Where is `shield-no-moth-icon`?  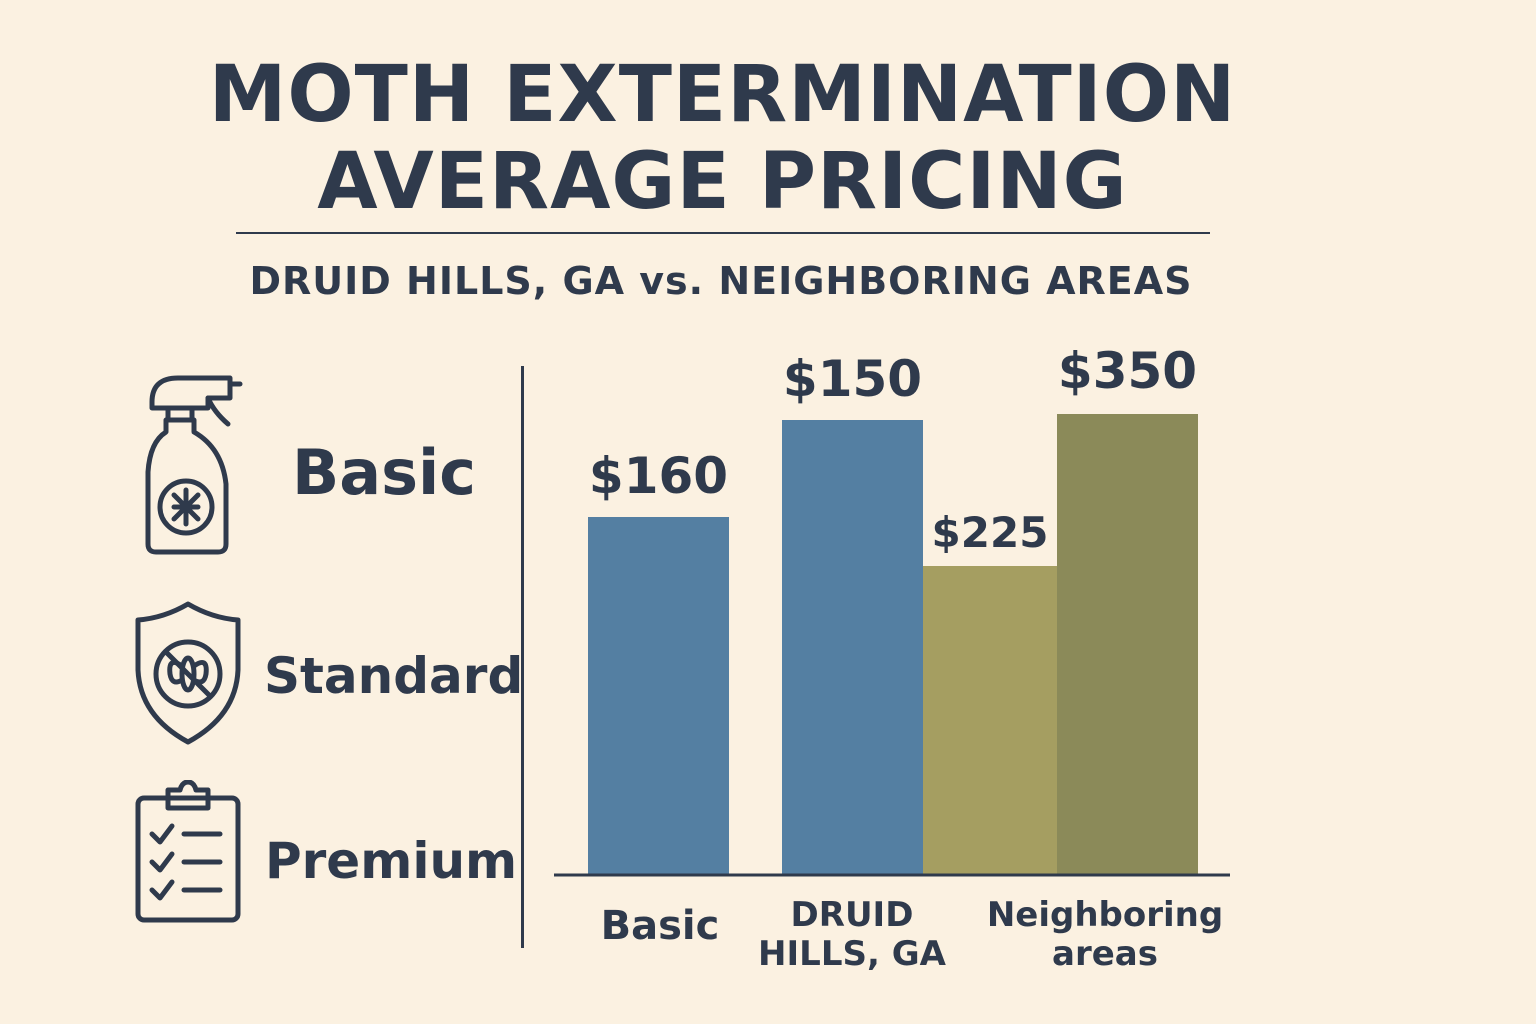 shield-no-moth-icon is located at coordinates (188, 673).